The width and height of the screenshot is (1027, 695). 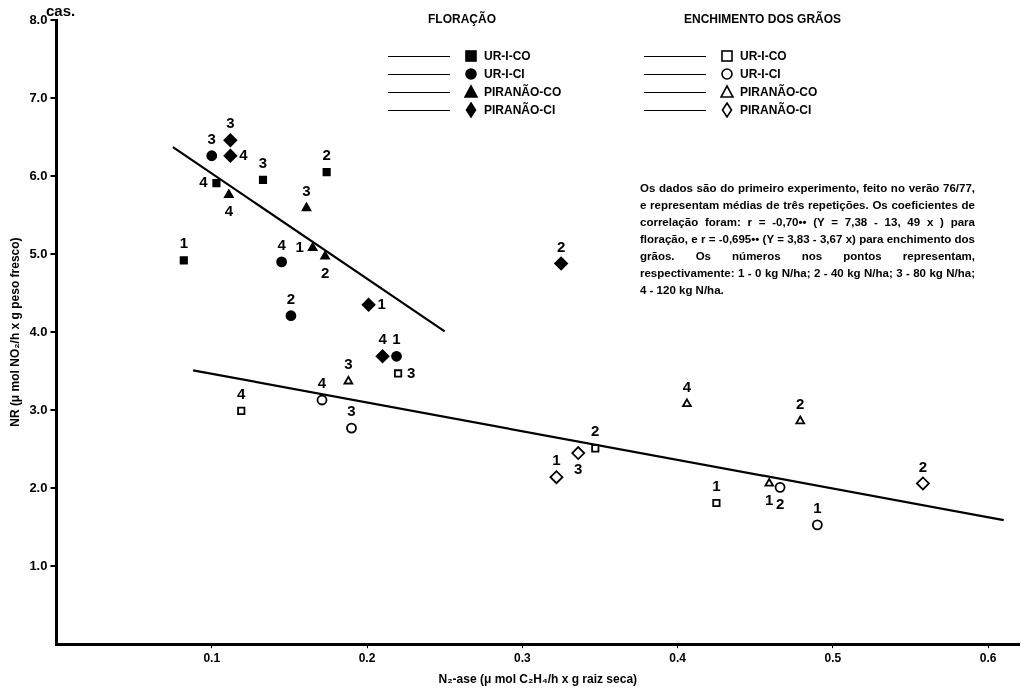 I want to click on x-axis-title: N₂-ase (μ mol C₂H₄/h x g raiz seca), so click(x=538, y=679).